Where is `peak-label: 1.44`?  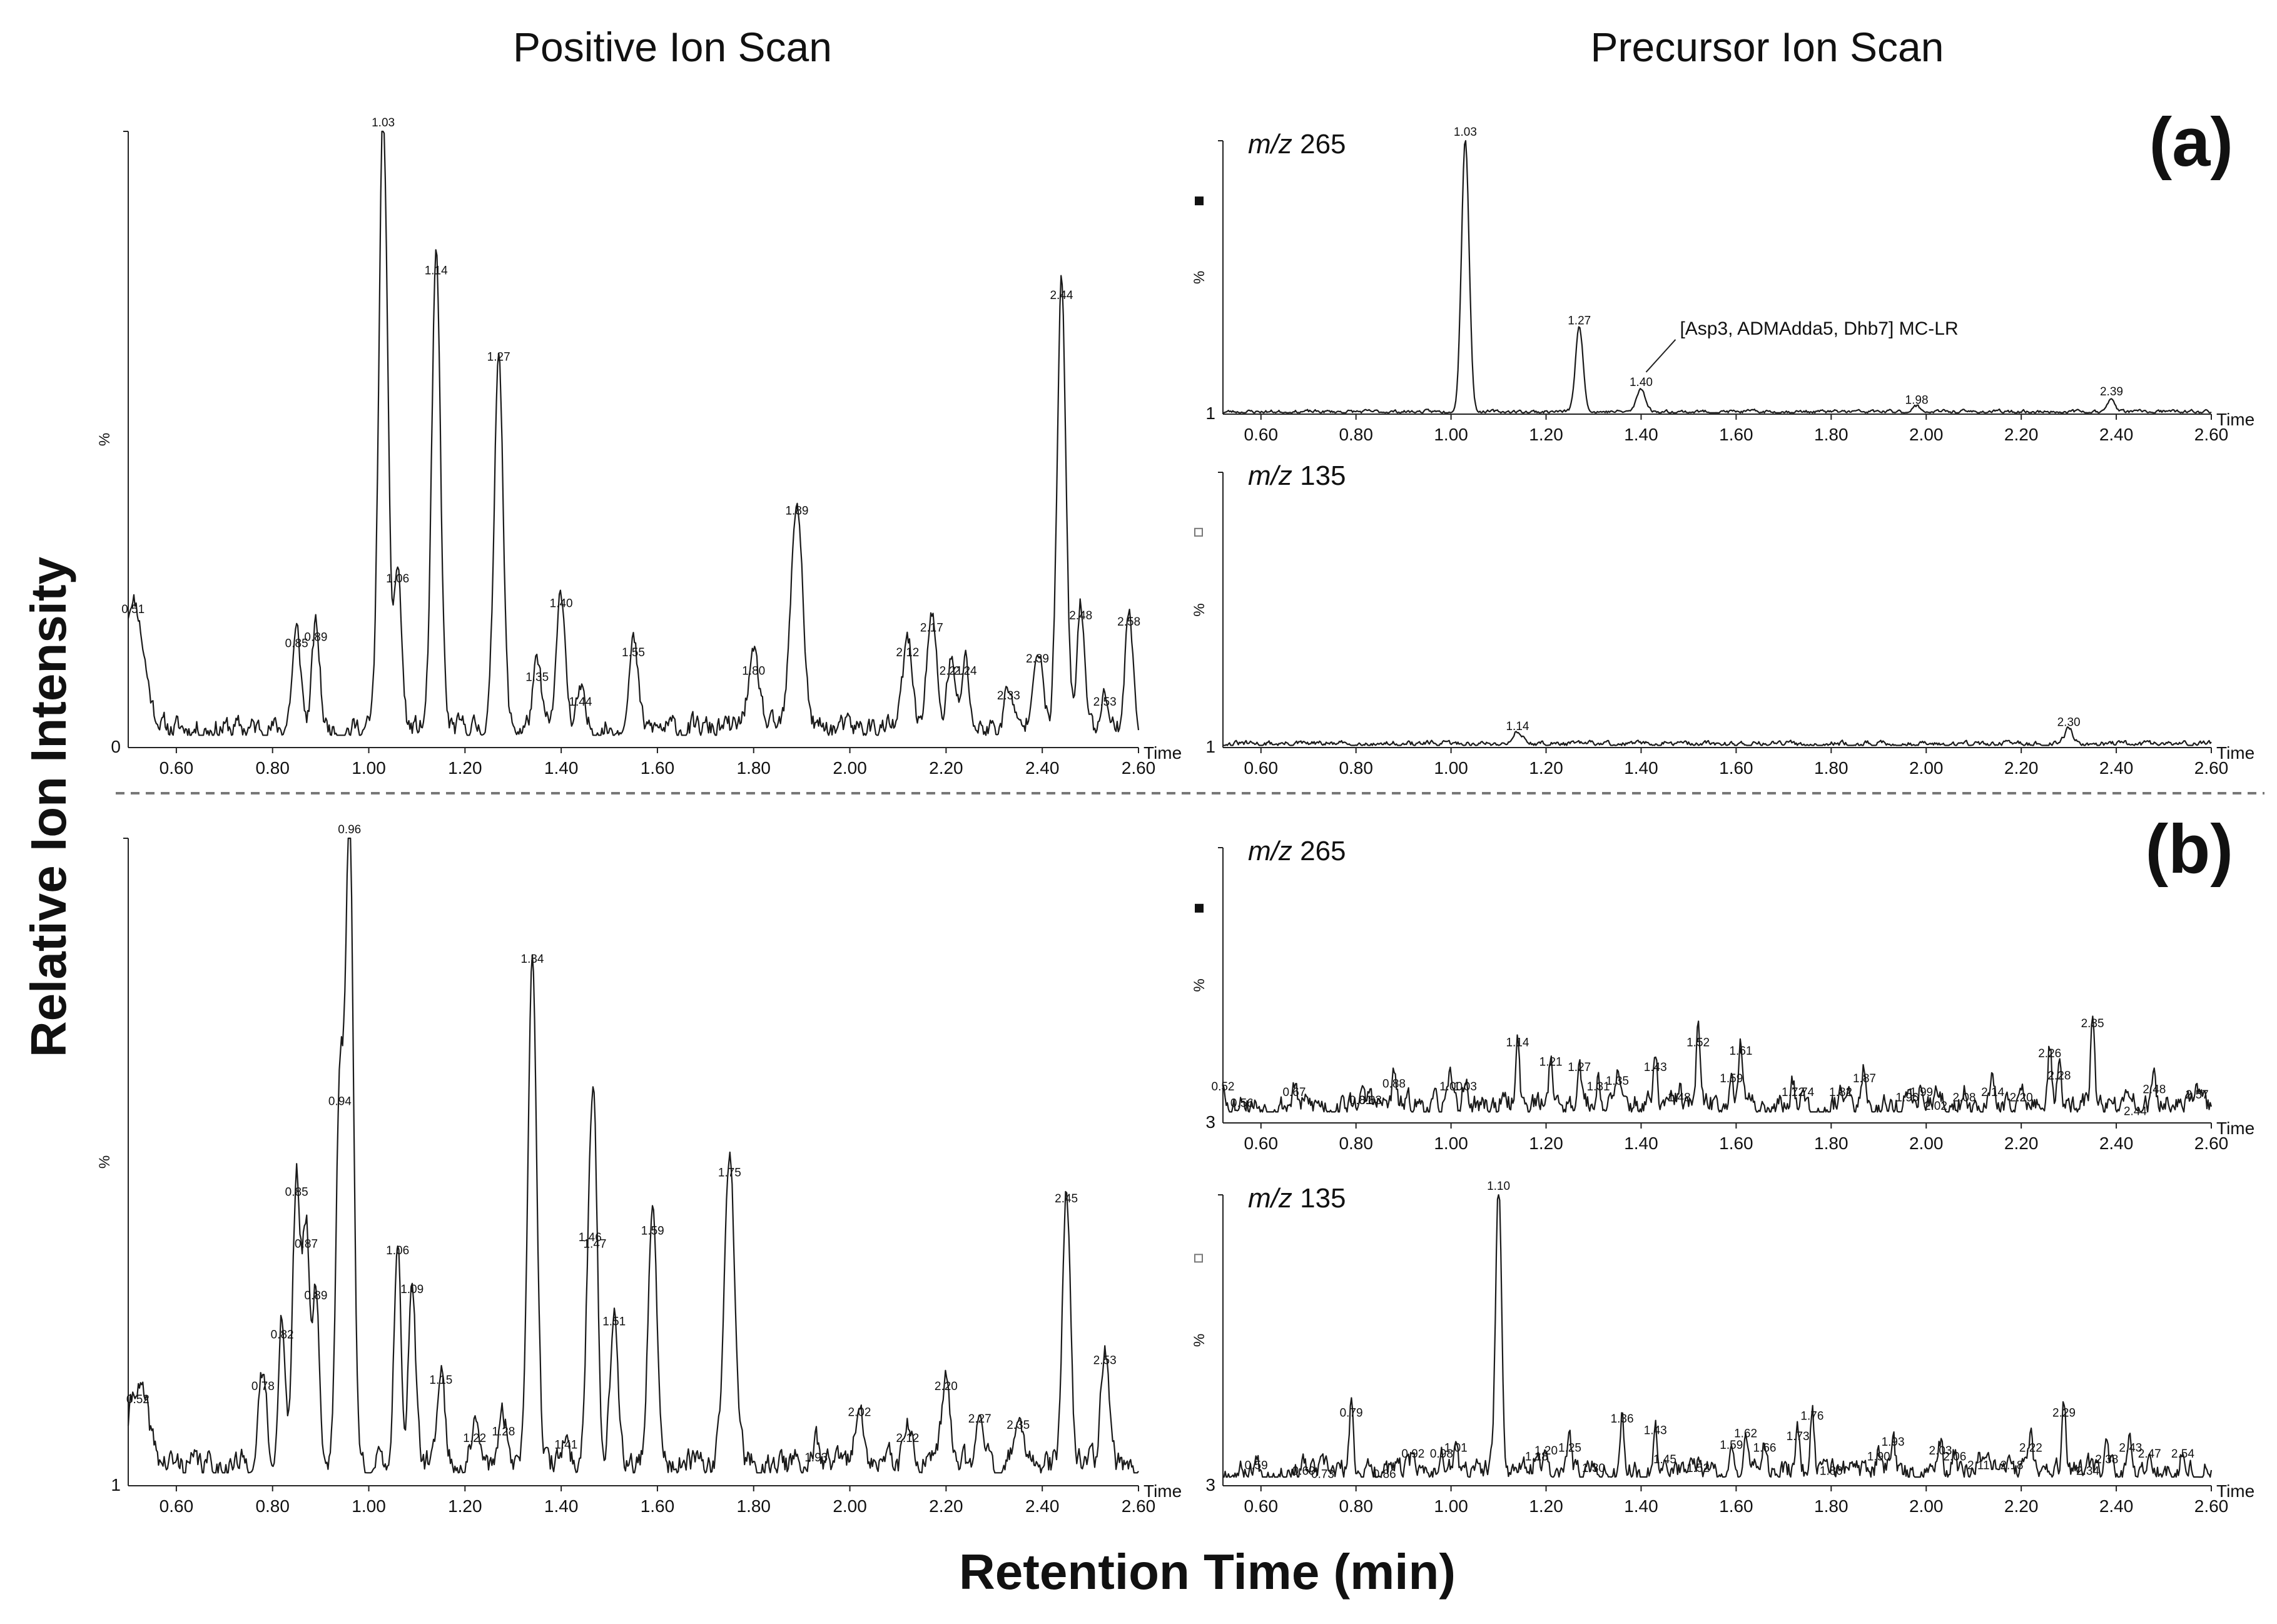 peak-label: 1.44 is located at coordinates (580, 702).